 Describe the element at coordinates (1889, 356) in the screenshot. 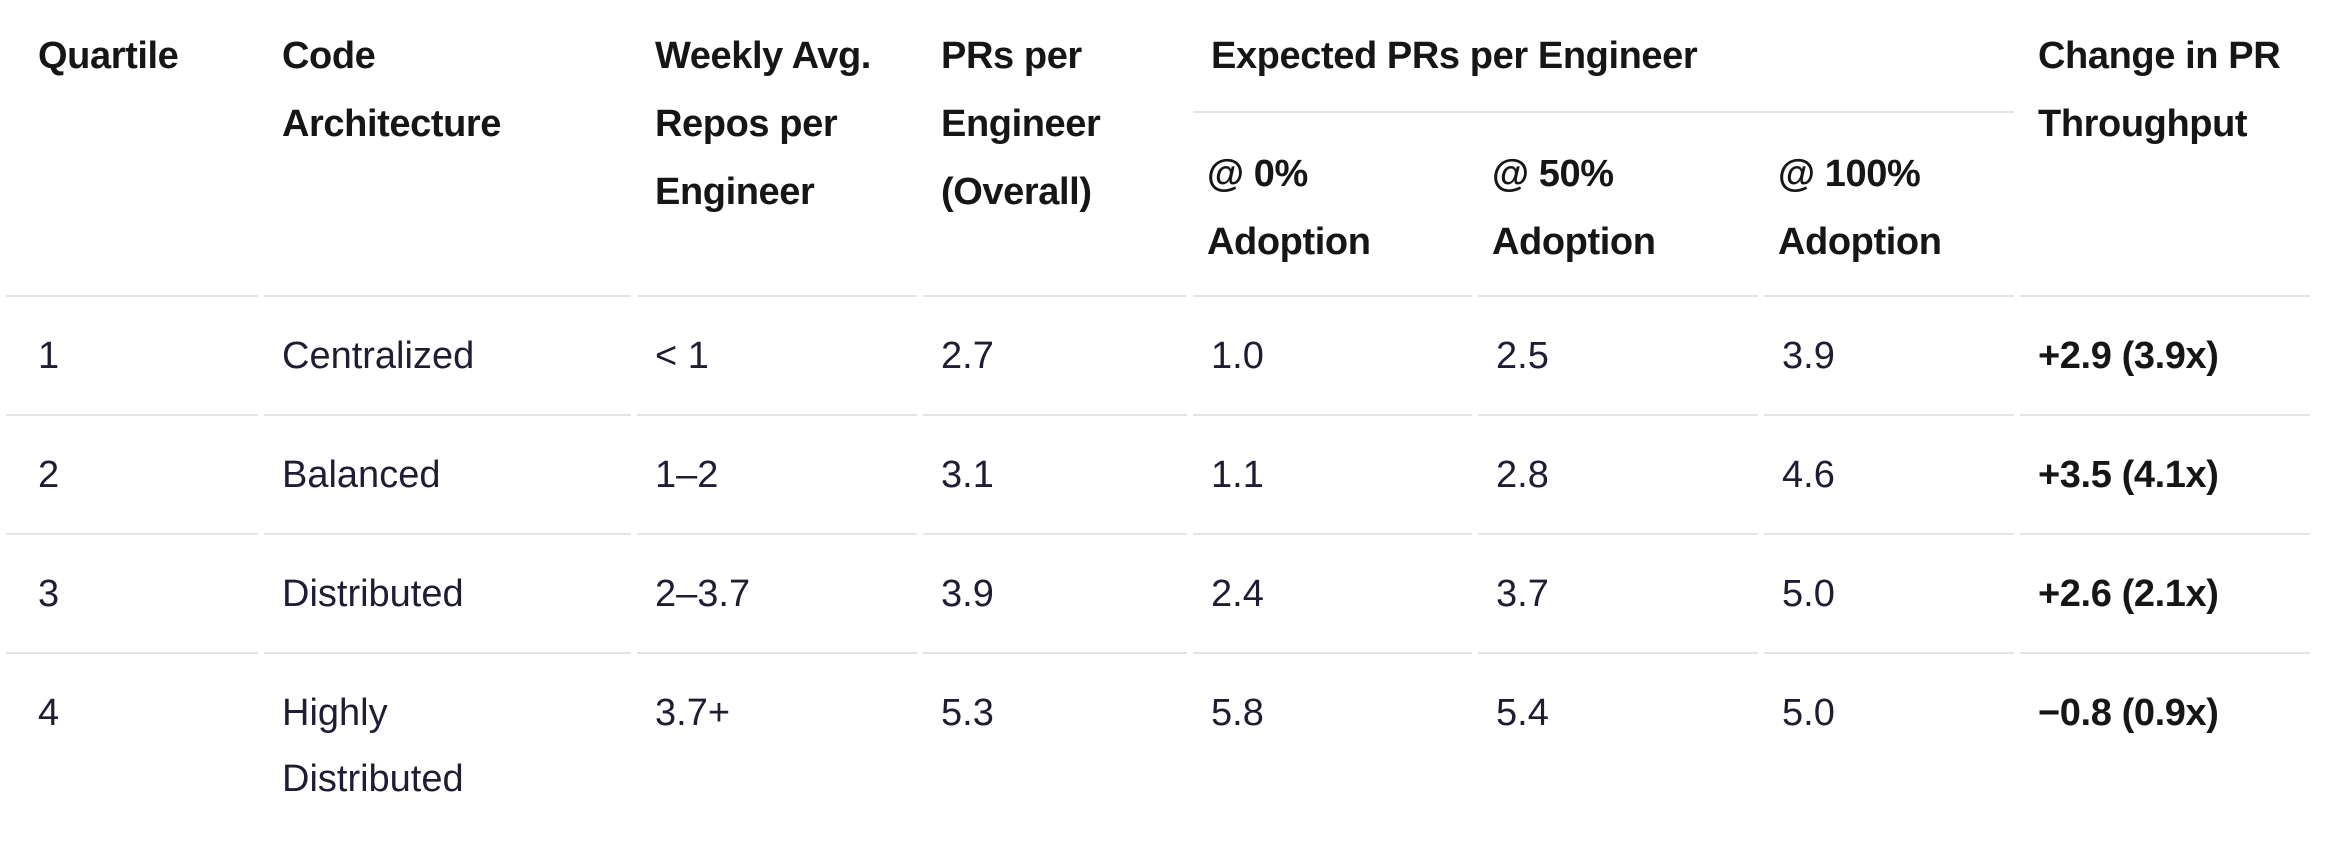

I see `cell-adoption-100: 3.9` at that location.